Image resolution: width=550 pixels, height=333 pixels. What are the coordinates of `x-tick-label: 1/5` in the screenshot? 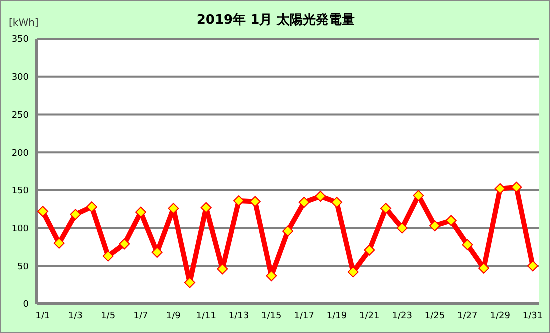 It's located at (108, 316).